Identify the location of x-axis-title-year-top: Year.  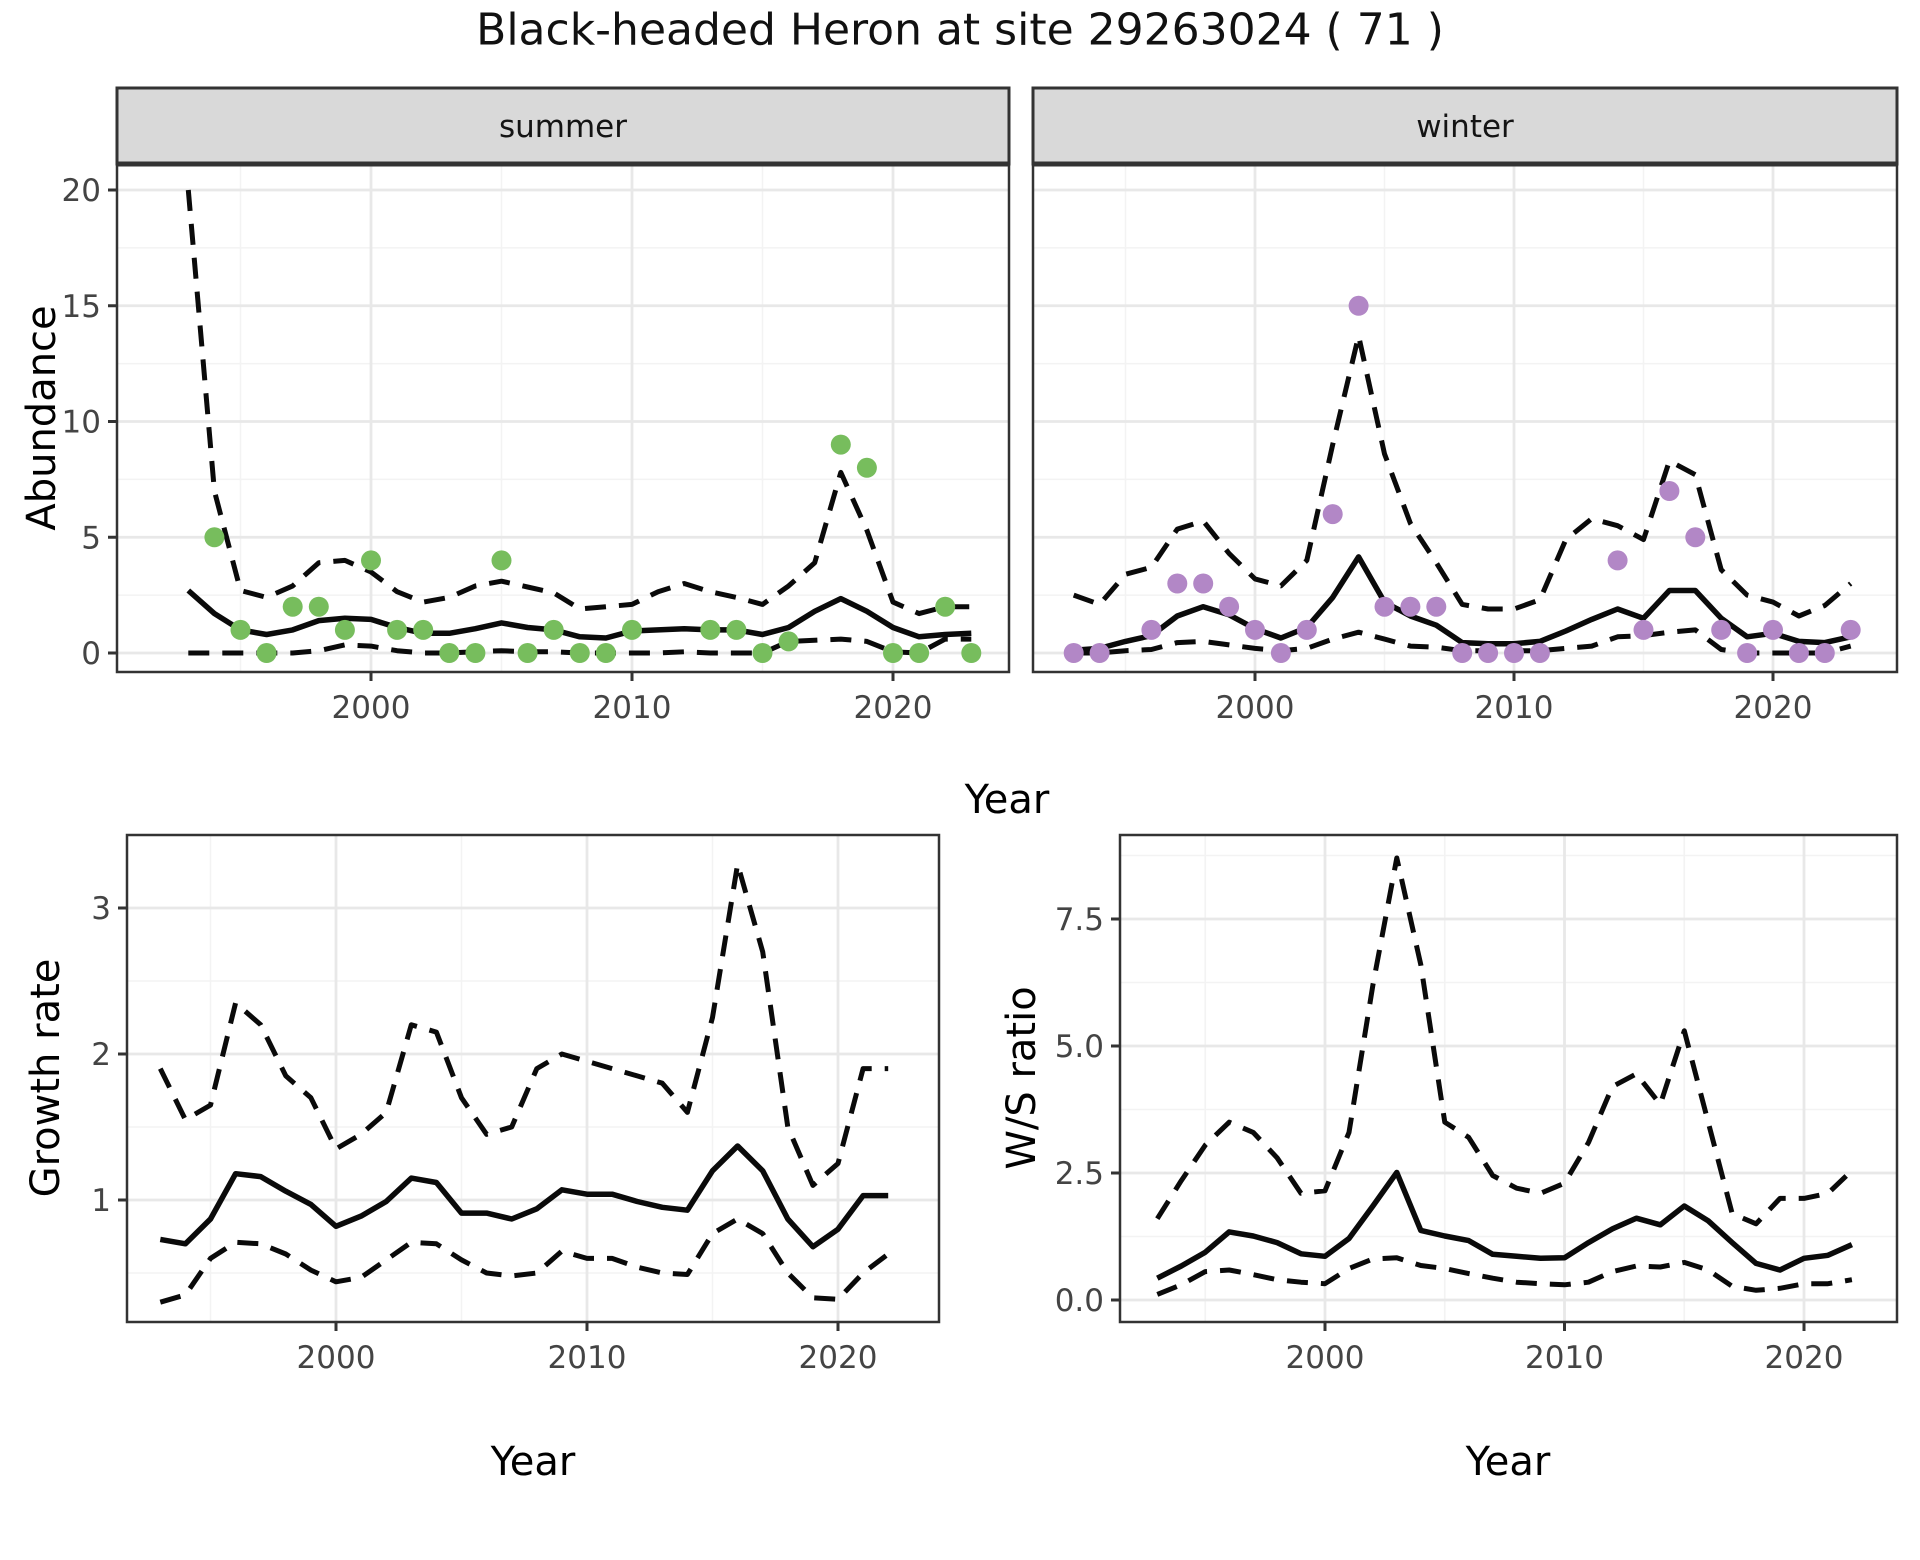
(1007, 800).